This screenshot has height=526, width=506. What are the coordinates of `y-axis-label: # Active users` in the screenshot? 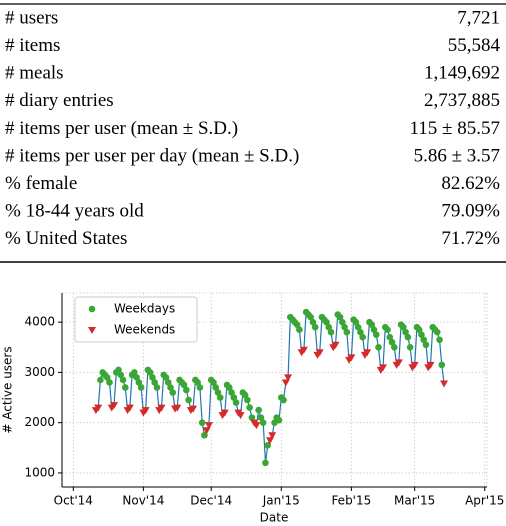 It's located at (8, 389).